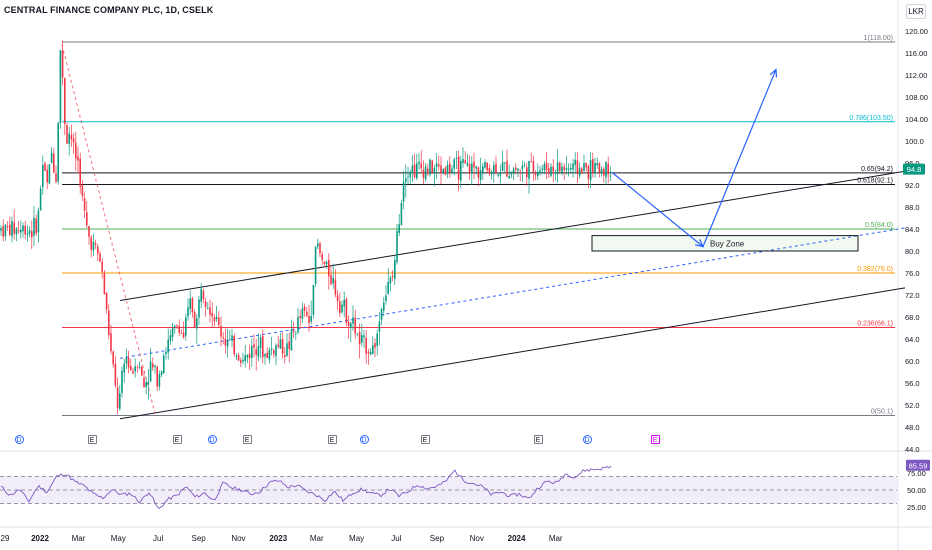 The image size is (932, 550). What do you see at coordinates (912, 163) in the screenshot?
I see `price-tick-label: 96.0` at bounding box center [912, 163].